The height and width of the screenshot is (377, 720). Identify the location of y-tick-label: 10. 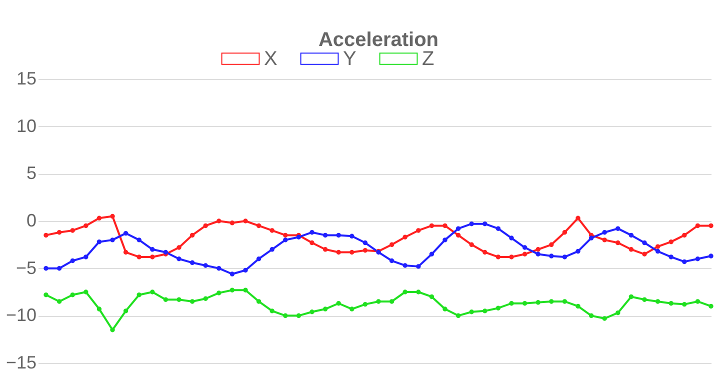
(26, 126).